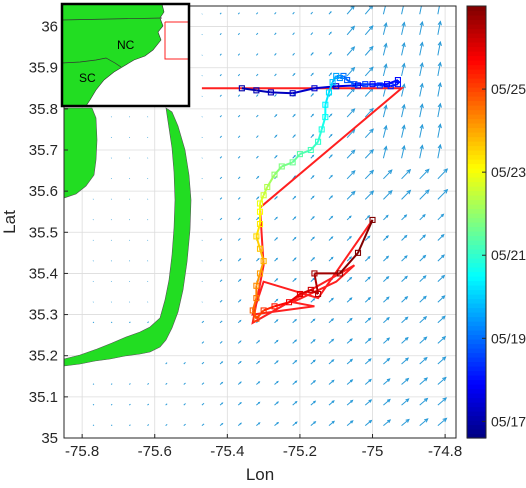  Describe the element at coordinates (113, 55) in the screenshot. I see `inset-land` at that location.